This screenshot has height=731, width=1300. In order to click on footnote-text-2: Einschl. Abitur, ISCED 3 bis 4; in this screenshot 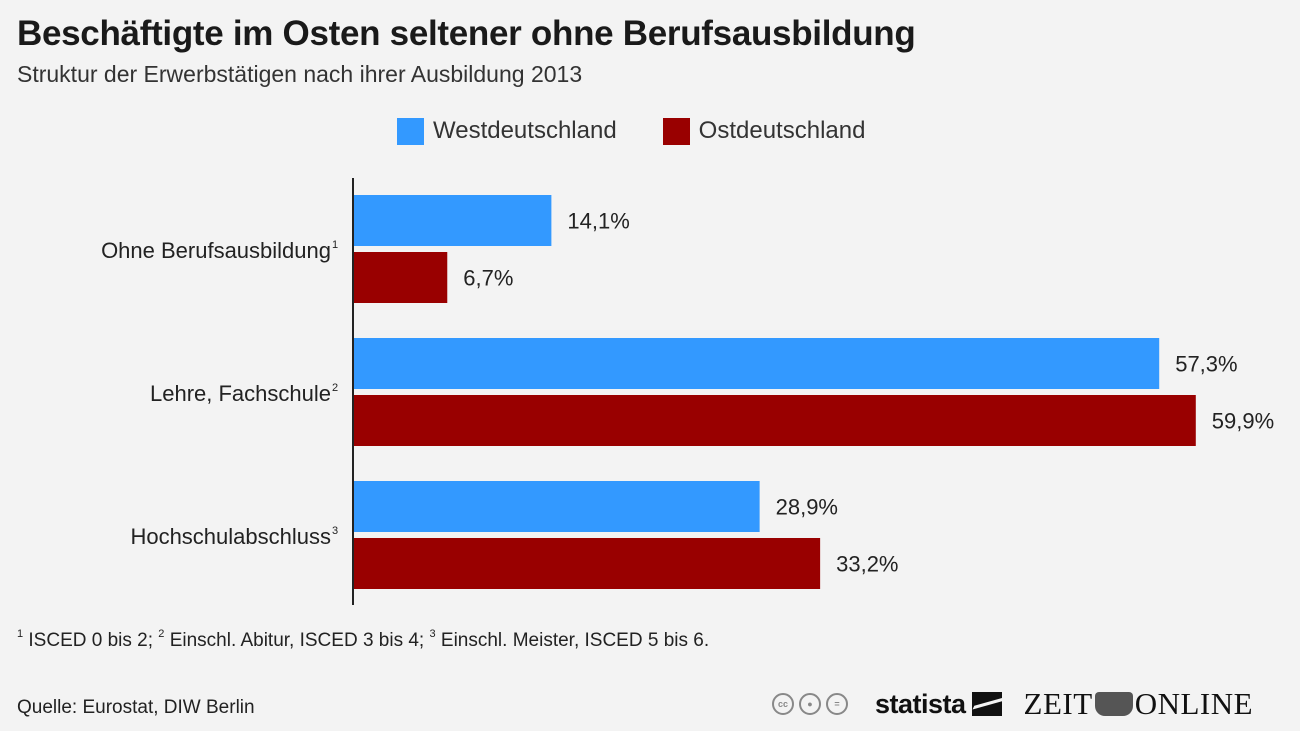, I will do `click(297, 640)`.